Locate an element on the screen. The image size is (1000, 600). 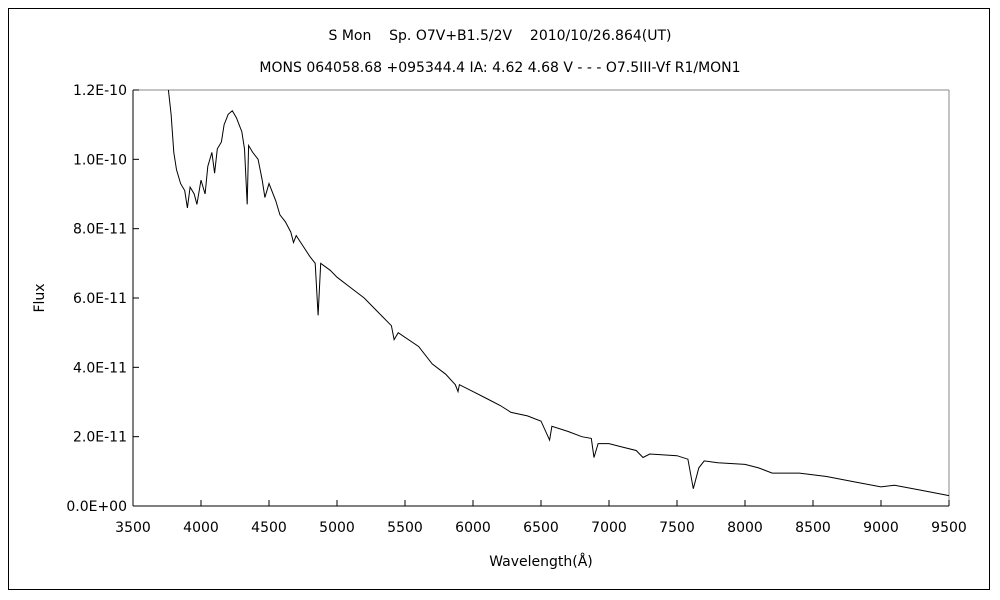
y-tick-label: 6.0E-11 is located at coordinates (100, 299).